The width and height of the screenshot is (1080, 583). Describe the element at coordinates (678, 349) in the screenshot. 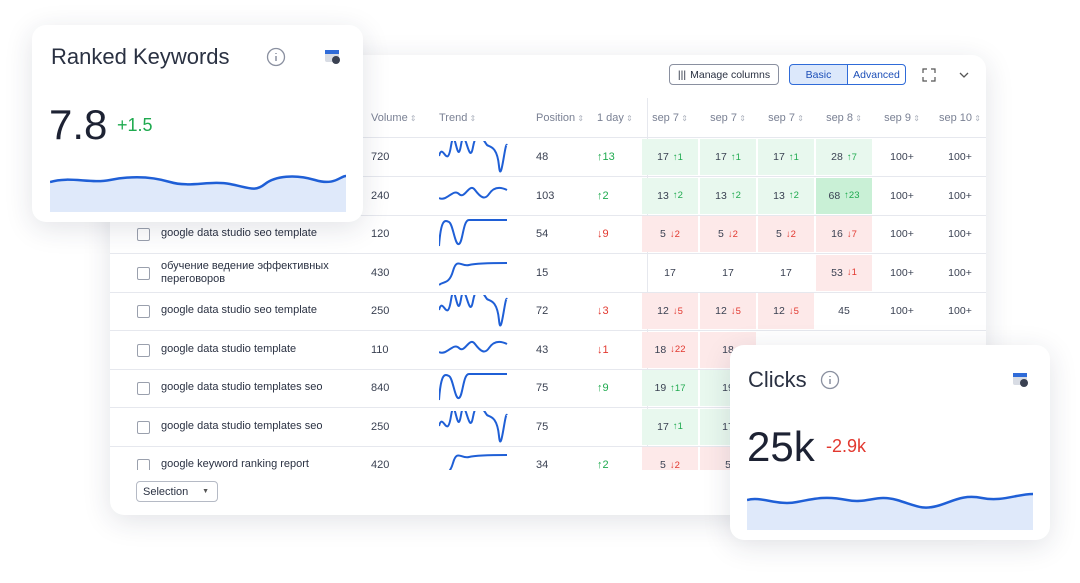

I see `rank-change: ↓22` at that location.